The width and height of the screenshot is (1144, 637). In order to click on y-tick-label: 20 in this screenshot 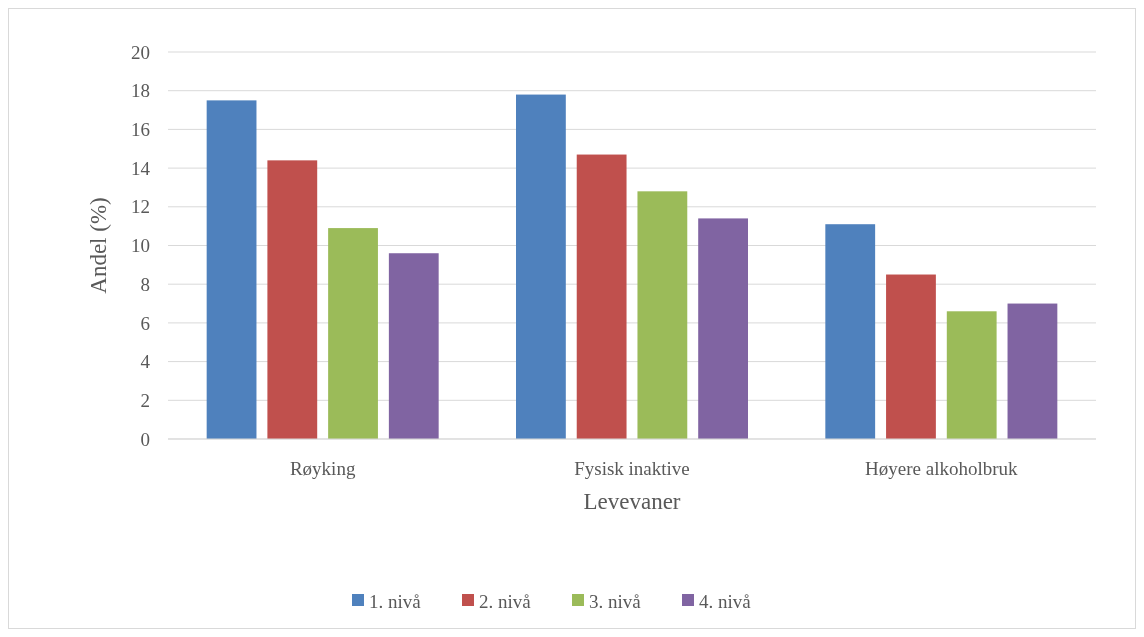, I will do `click(140, 52)`.